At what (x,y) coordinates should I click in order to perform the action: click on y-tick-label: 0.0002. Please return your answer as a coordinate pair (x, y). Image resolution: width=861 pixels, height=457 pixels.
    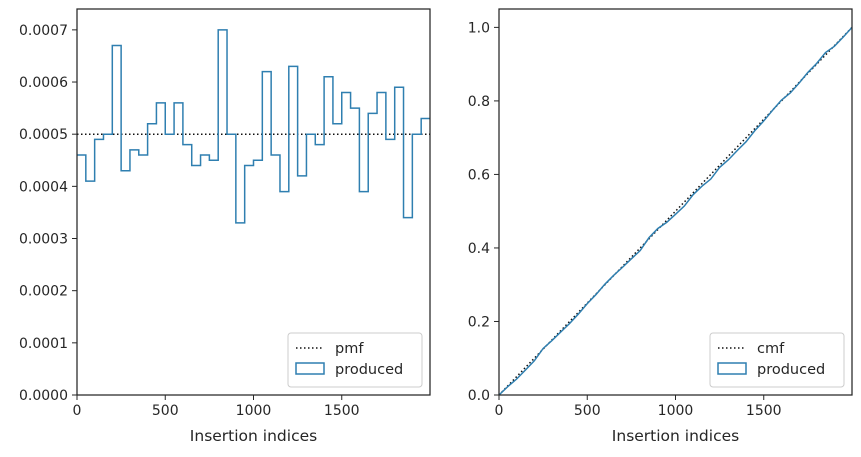
    Looking at the image, I should click on (43, 292).